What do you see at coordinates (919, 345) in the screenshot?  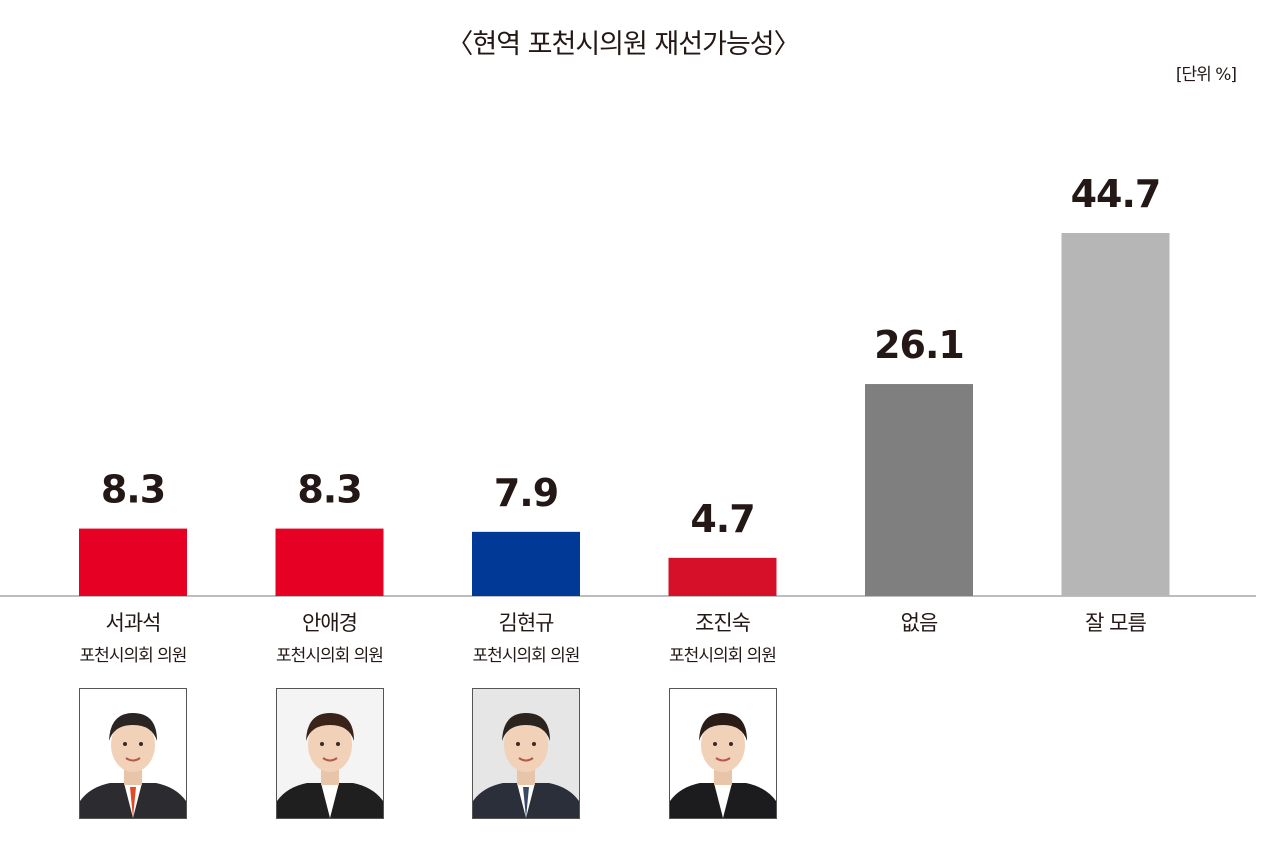 I see `value-label-4: 26.1` at bounding box center [919, 345].